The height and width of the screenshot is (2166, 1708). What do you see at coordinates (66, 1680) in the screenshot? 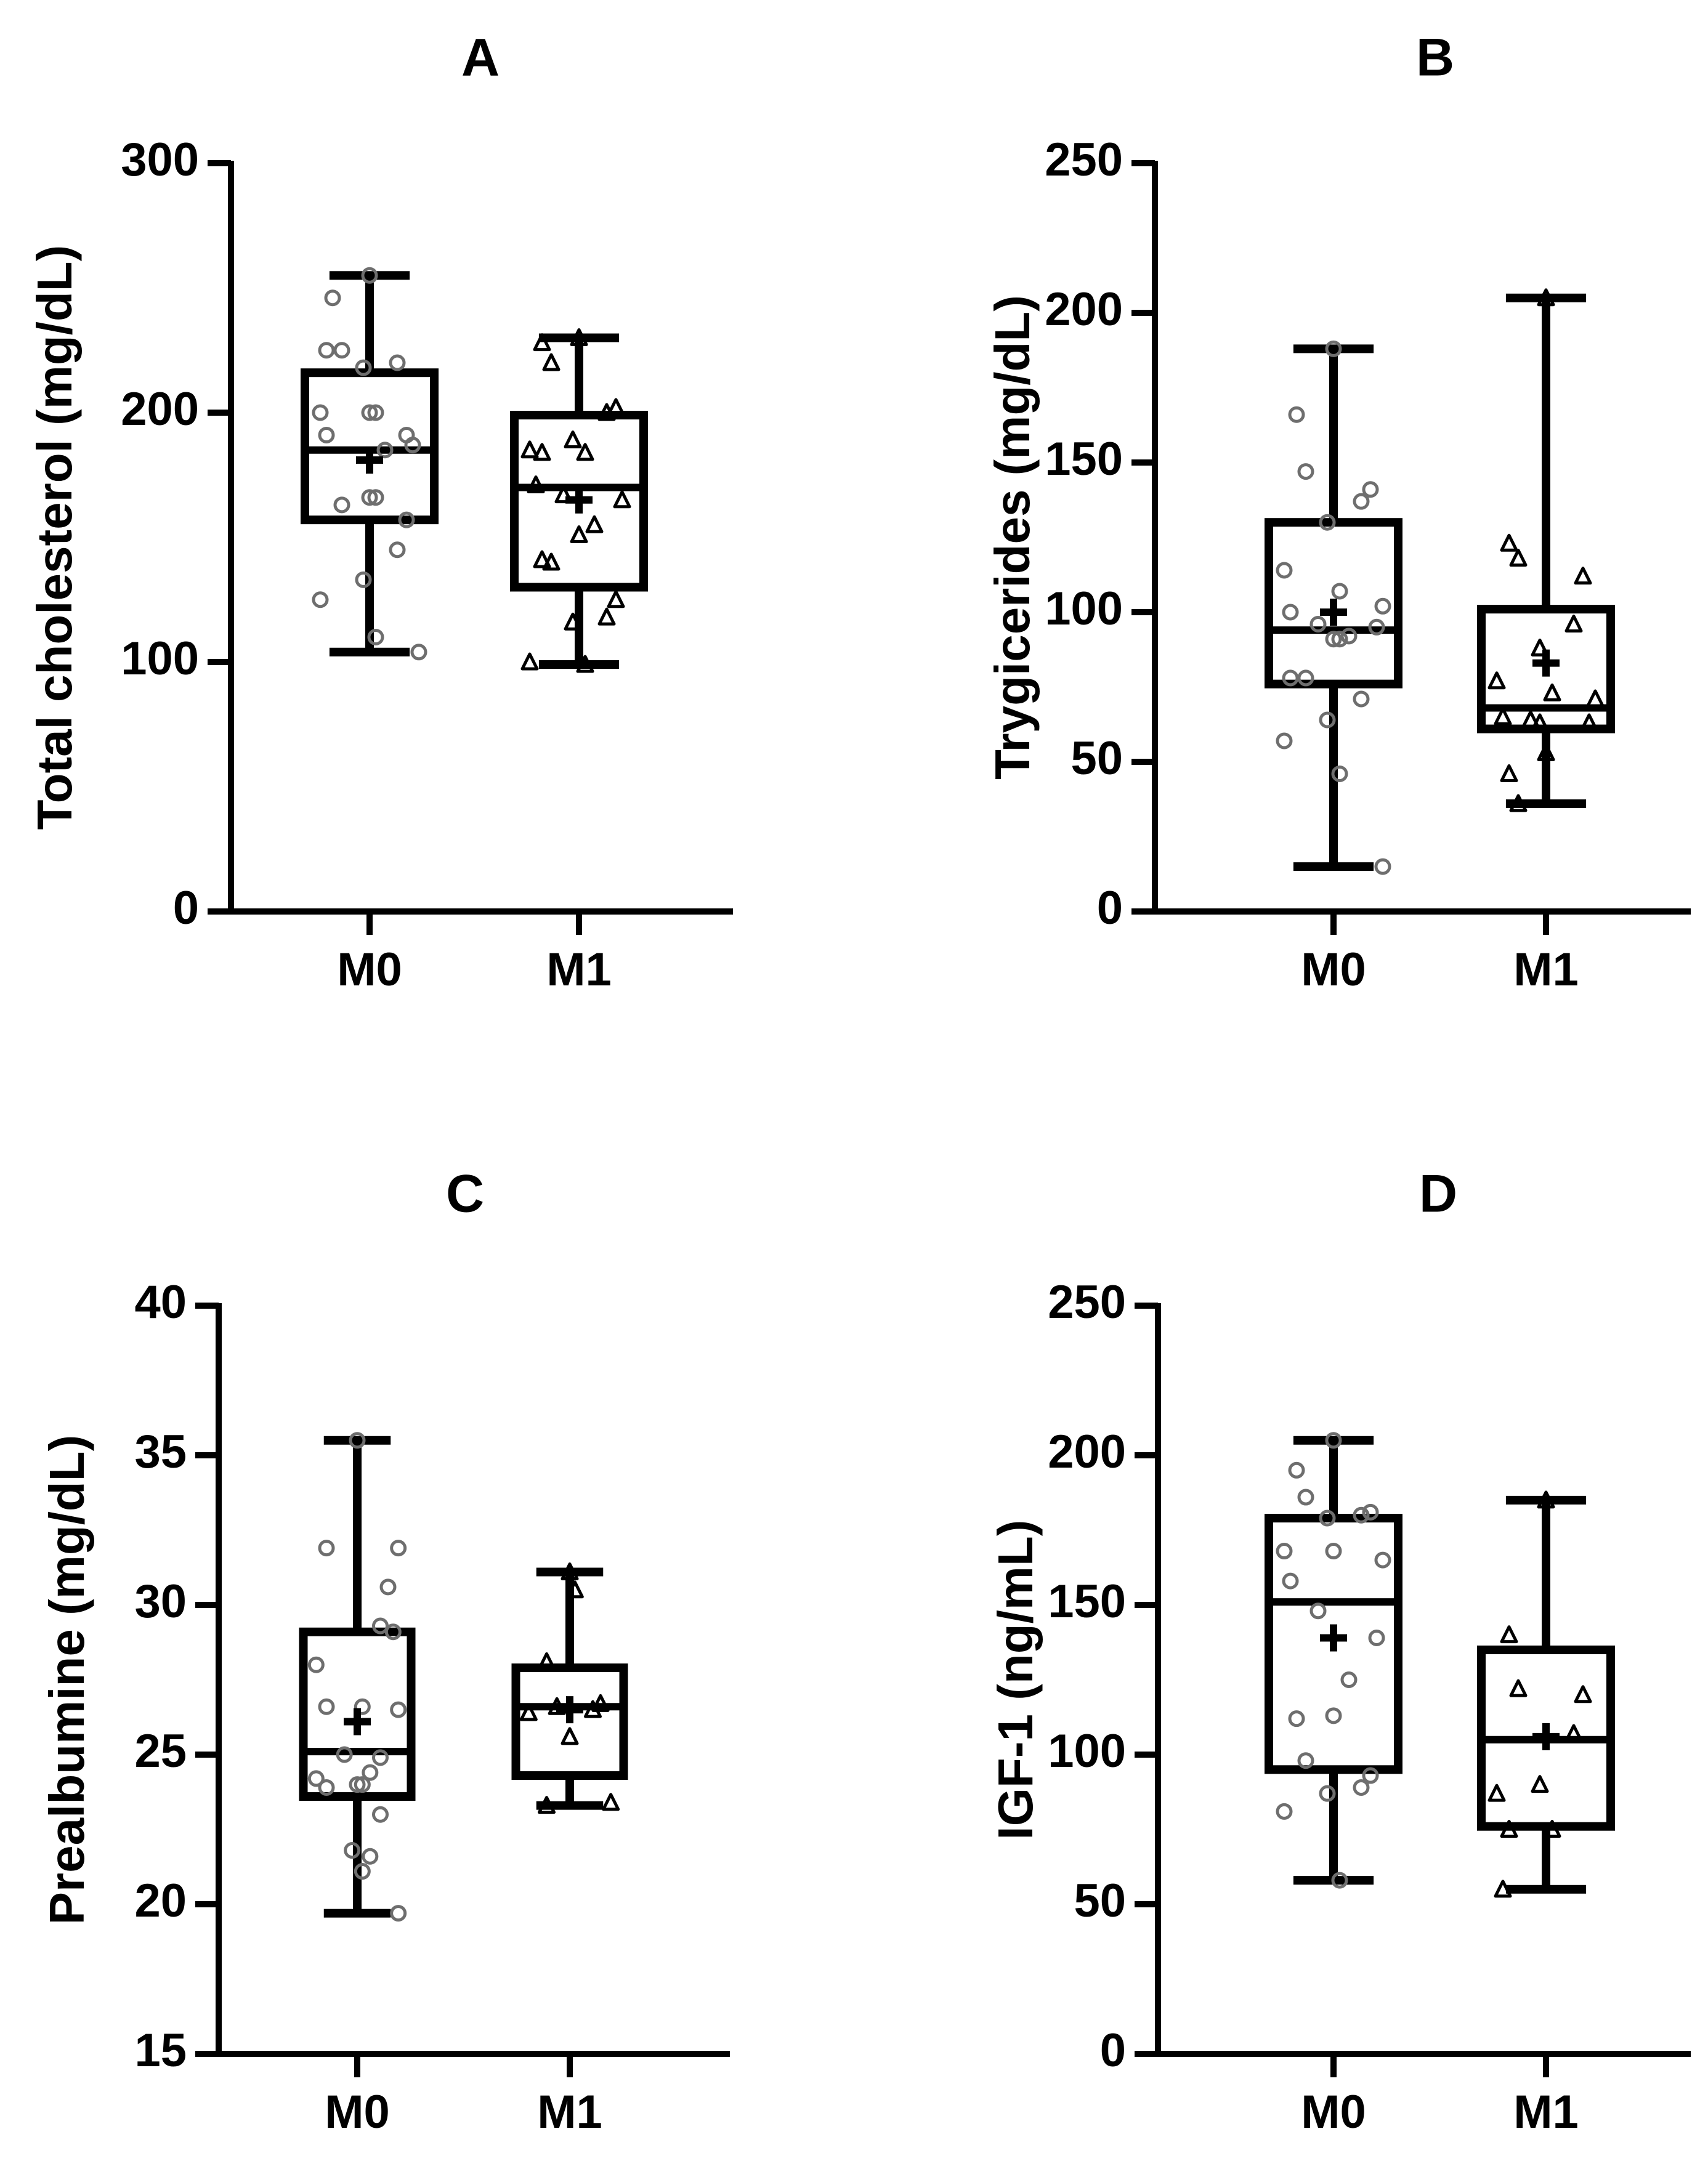
I see `y-axis-label: Prealbumine (mg/dL)` at bounding box center [66, 1680].